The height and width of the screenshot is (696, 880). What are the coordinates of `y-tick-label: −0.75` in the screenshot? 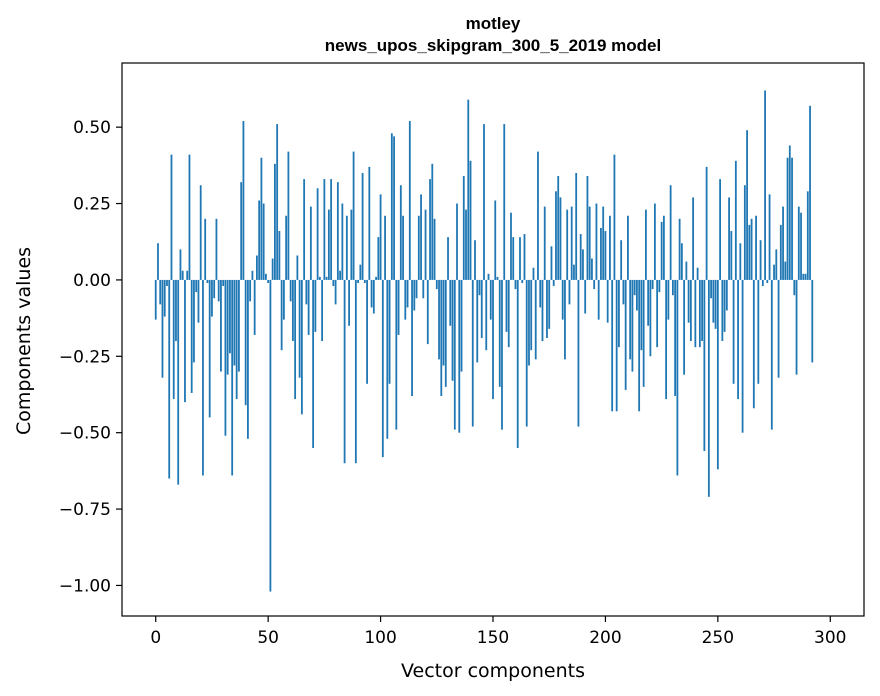 It's located at (85, 510).